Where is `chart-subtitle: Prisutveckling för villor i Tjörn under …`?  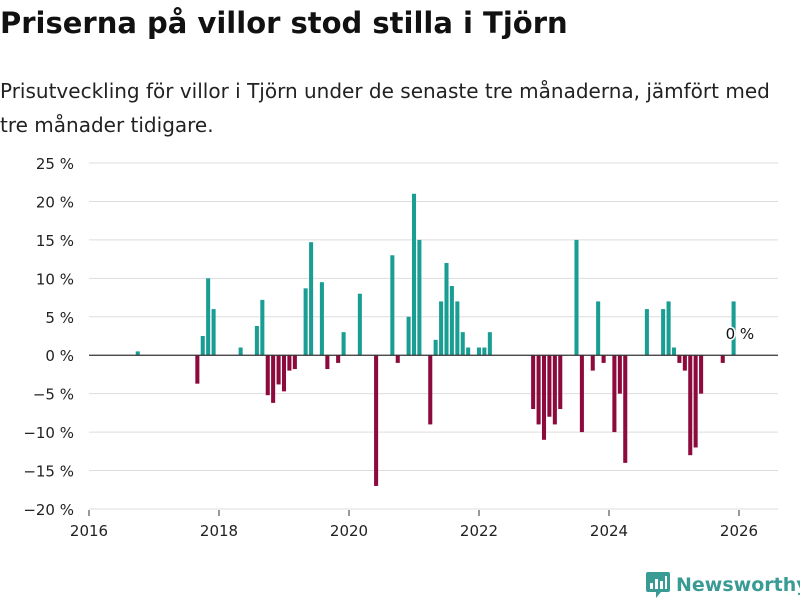
chart-subtitle: Prisutveckling för villor i Tjörn under … is located at coordinates (385, 108).